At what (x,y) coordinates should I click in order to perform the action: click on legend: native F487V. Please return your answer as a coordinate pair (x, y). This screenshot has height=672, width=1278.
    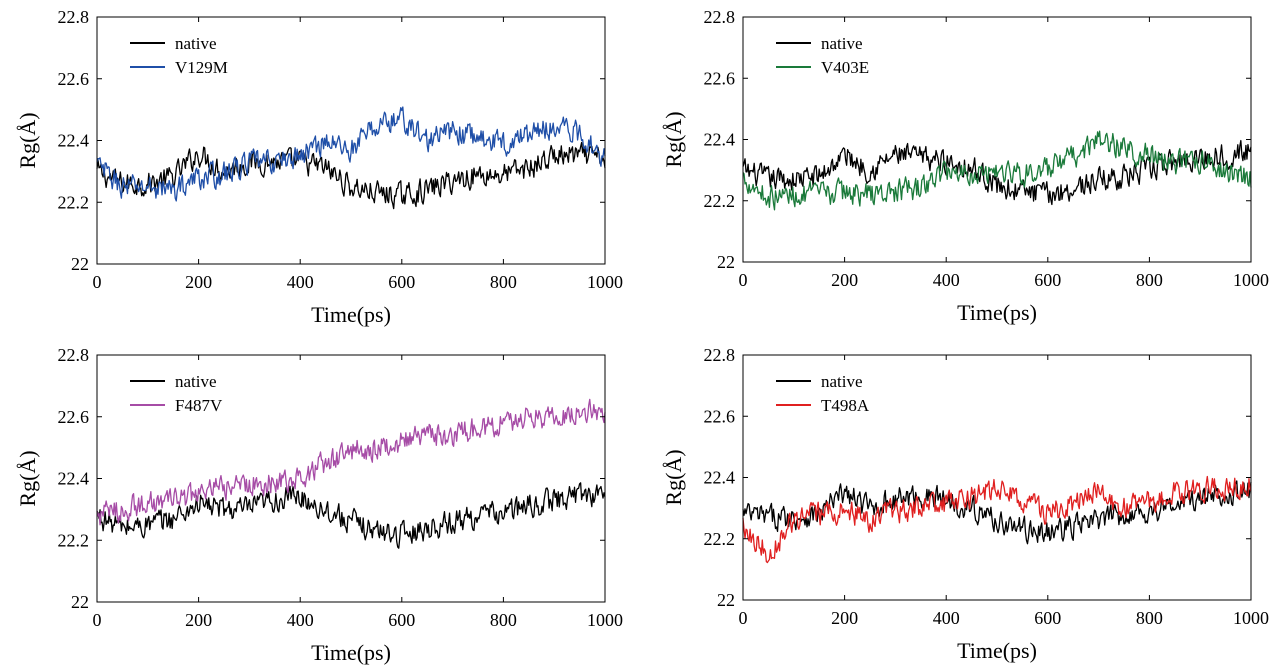
    Looking at the image, I should click on (176, 393).